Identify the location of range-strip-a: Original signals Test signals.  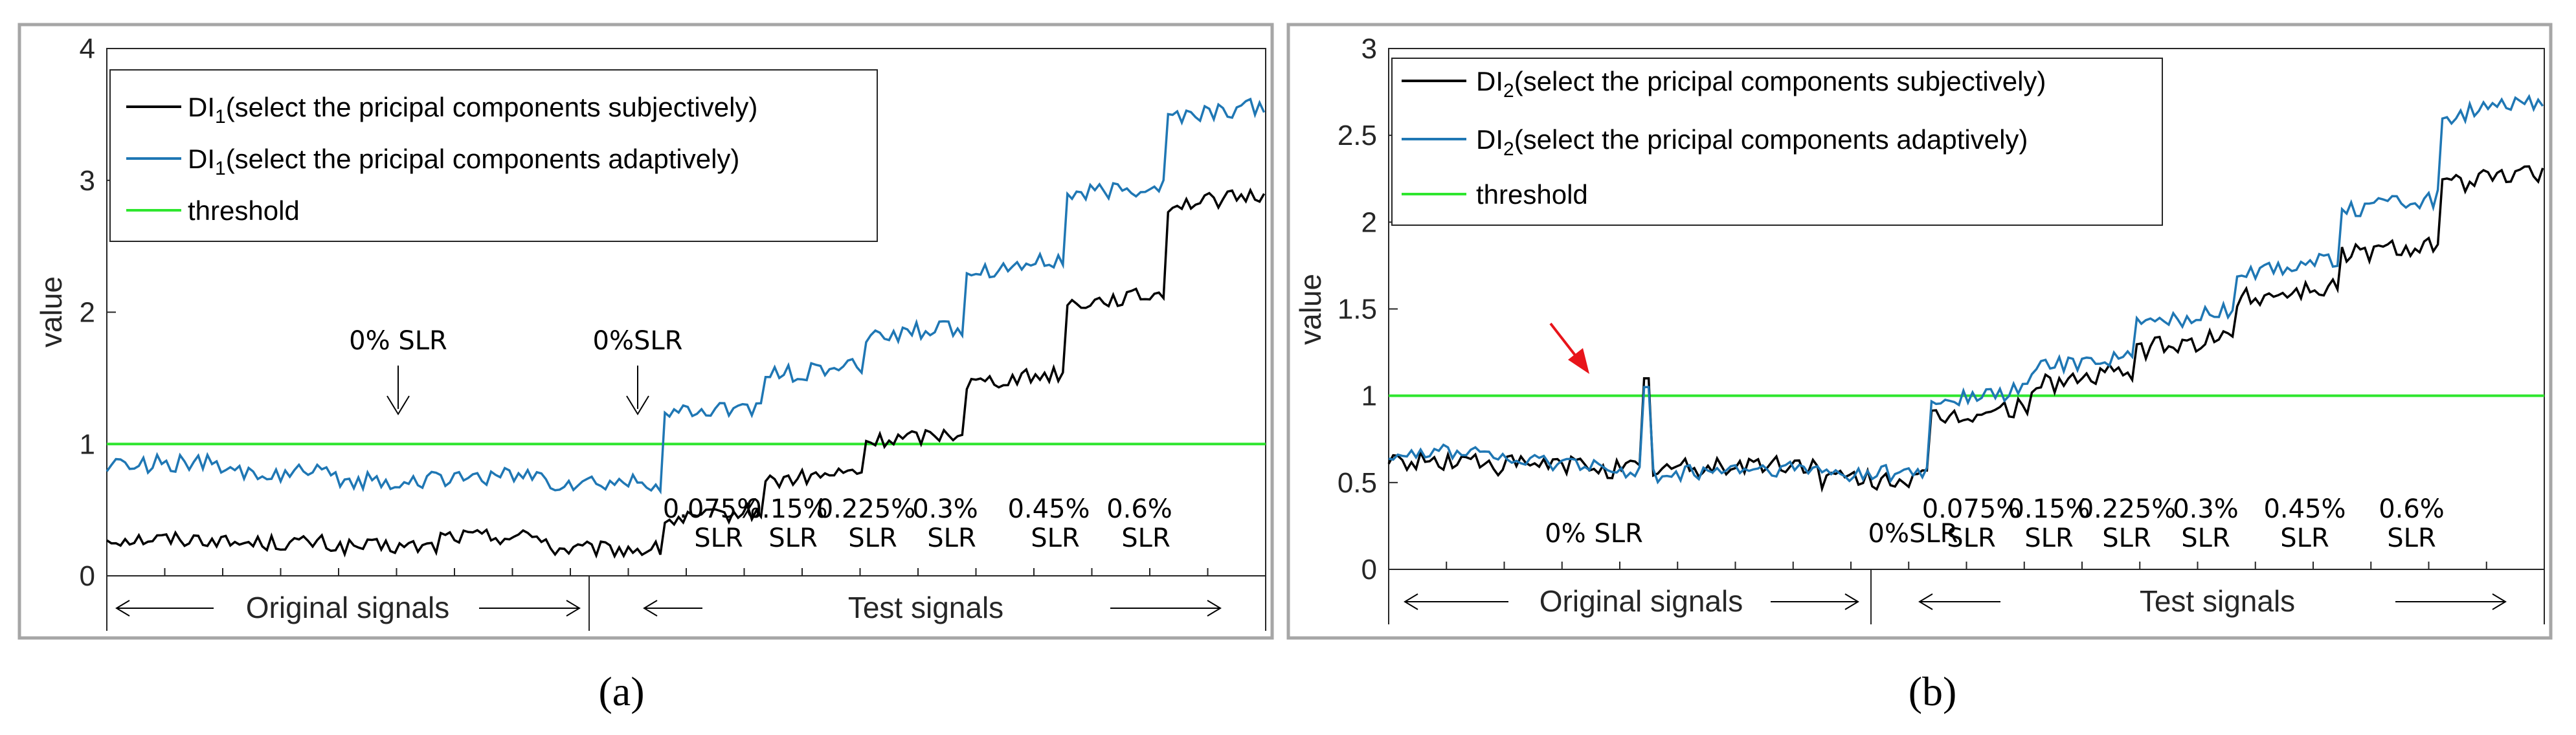
(686, 603).